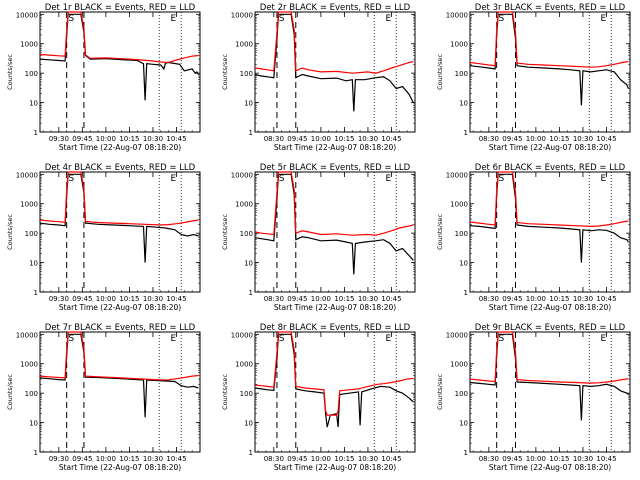 The height and width of the screenshot is (480, 640). What do you see at coordinates (120, 8) in the screenshot?
I see `chart-title: Det 1r BLACK = Events, RED = LLD` at bounding box center [120, 8].